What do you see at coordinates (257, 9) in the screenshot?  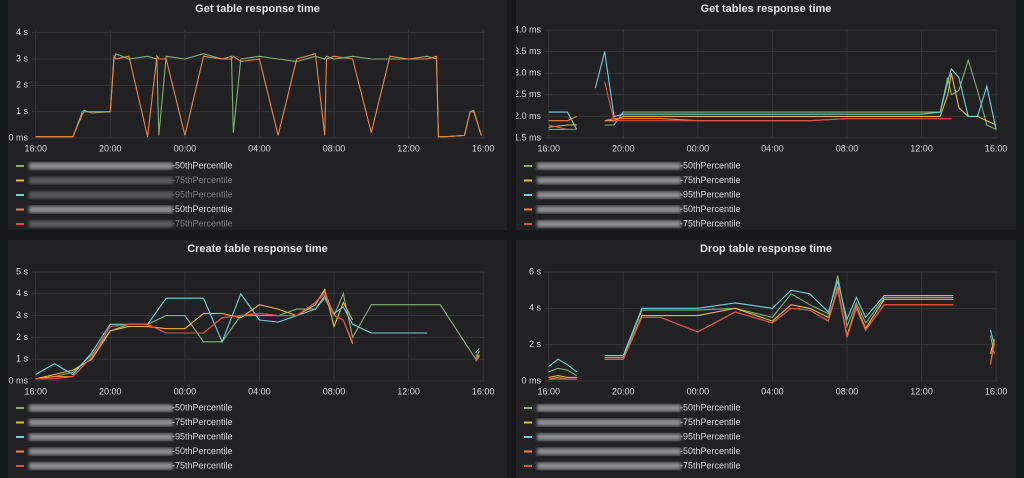 I see `panel-title: Get table response time` at bounding box center [257, 9].